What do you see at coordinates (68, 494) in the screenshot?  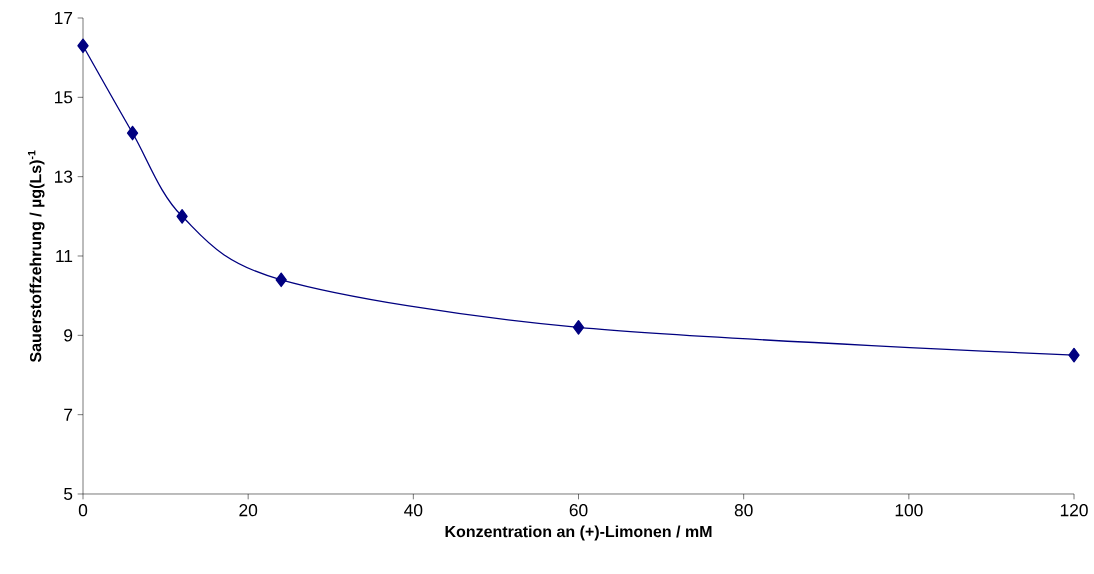 I see `y-tick-label: 5` at bounding box center [68, 494].